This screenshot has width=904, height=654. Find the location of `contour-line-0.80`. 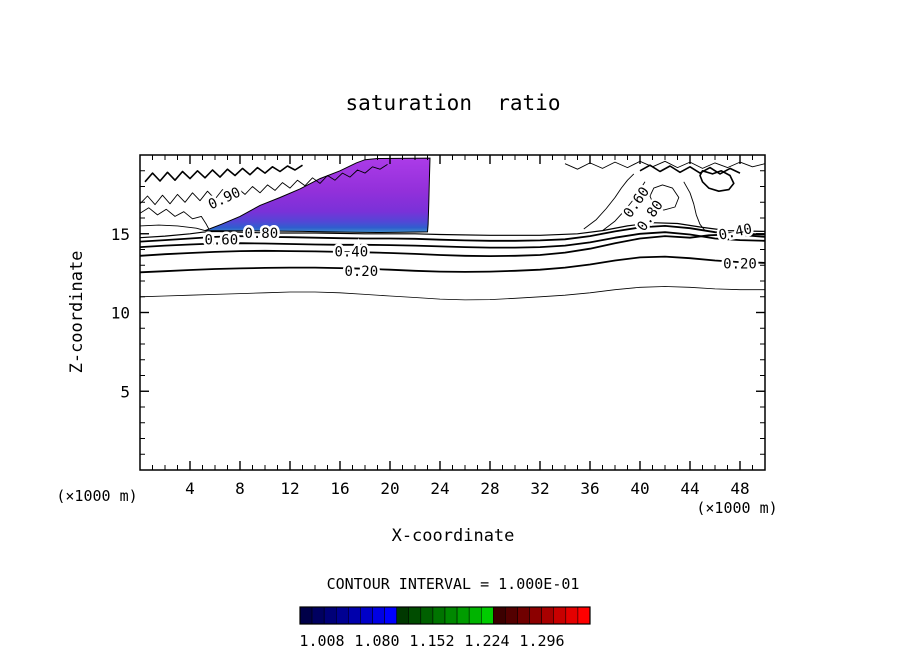

contour-line-0.80 is located at coordinates (452, 234).